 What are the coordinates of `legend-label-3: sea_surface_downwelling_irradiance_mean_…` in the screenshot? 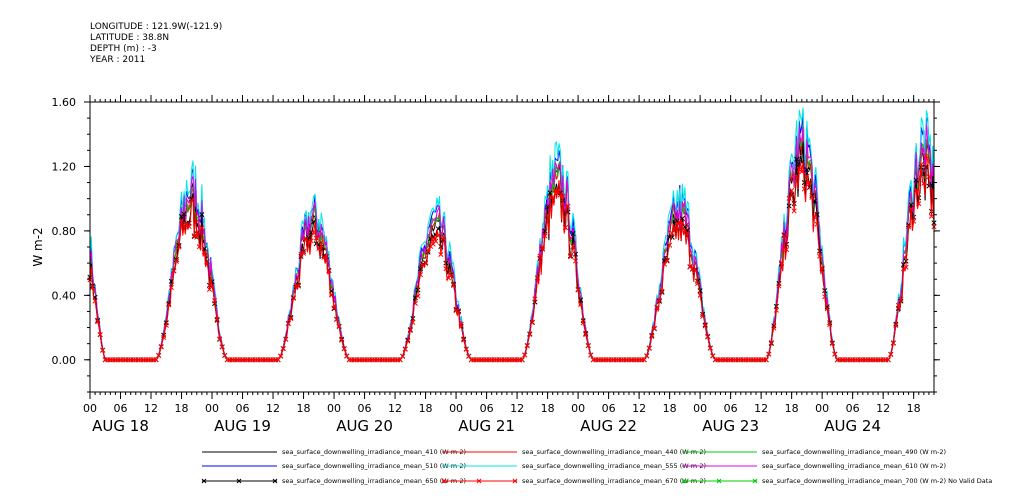 It's located at (374, 466).